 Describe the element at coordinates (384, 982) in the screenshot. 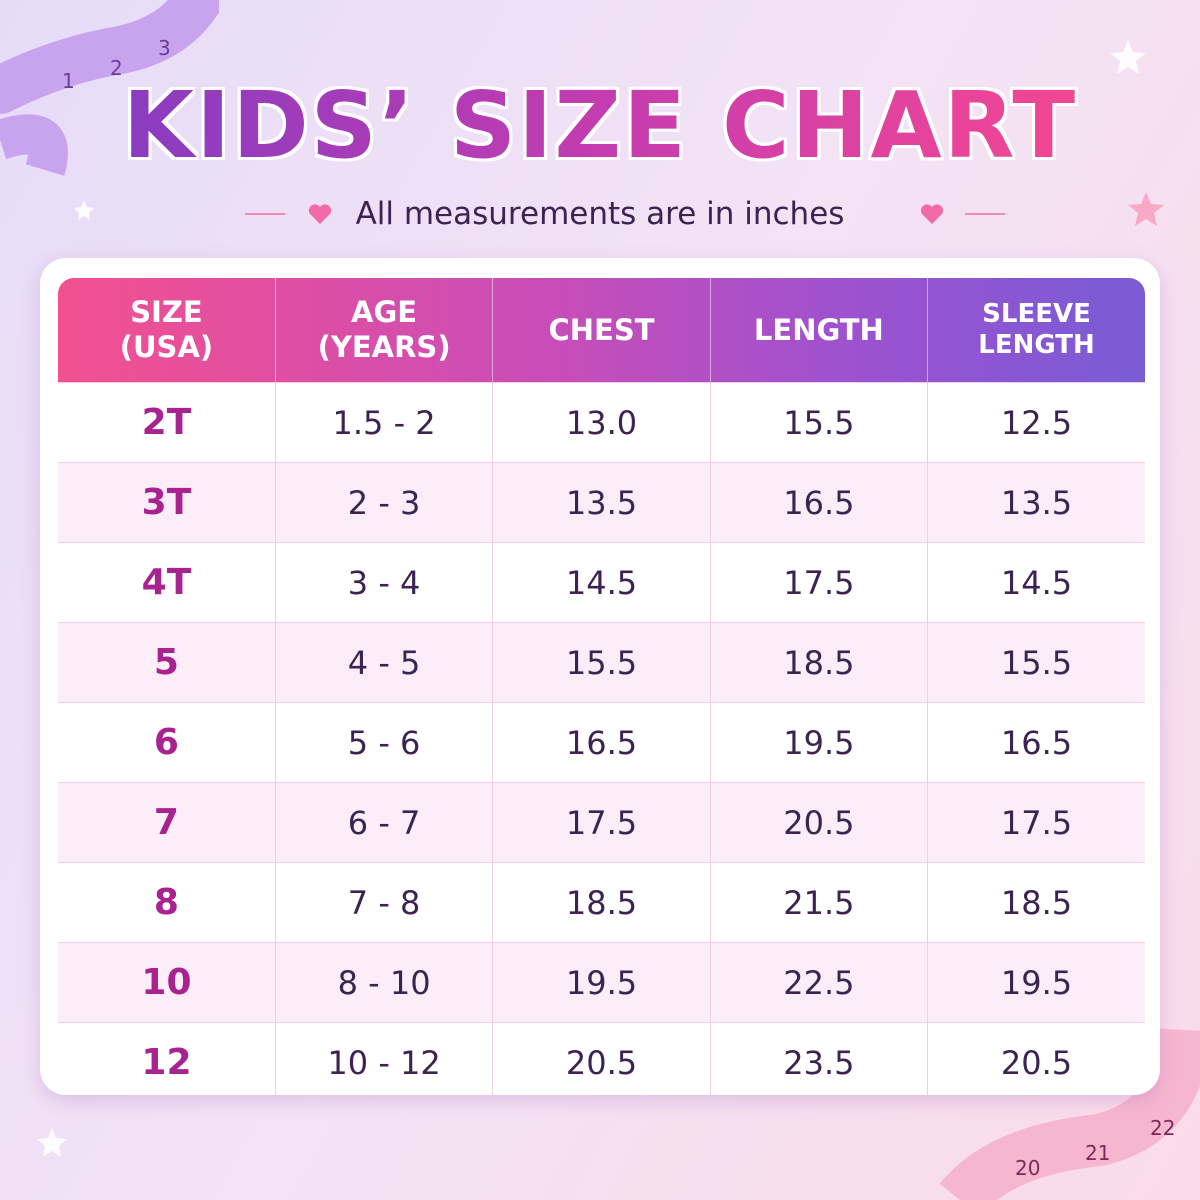

I see `table-cell: 8 - 10` at that location.